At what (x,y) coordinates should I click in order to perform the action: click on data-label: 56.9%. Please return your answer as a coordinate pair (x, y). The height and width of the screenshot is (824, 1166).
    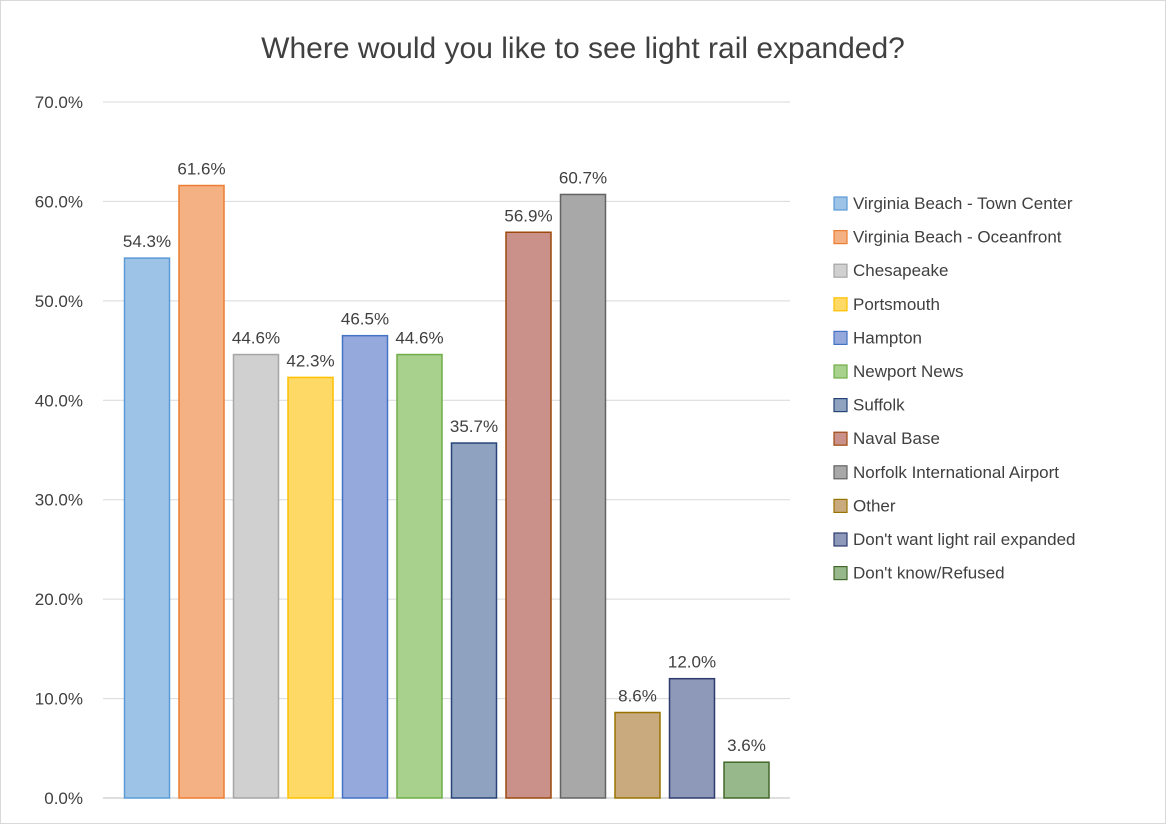
    Looking at the image, I should click on (528, 215).